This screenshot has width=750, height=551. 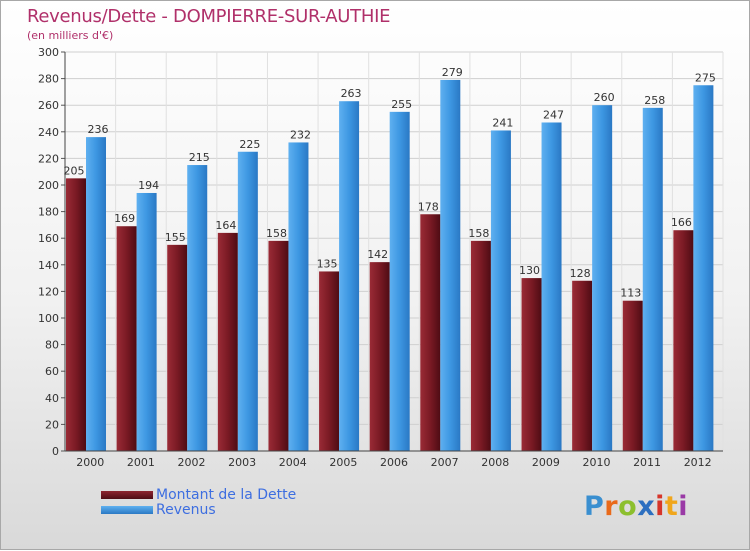 What do you see at coordinates (48, 158) in the screenshot?
I see `y-tick-label: 220` at bounding box center [48, 158].